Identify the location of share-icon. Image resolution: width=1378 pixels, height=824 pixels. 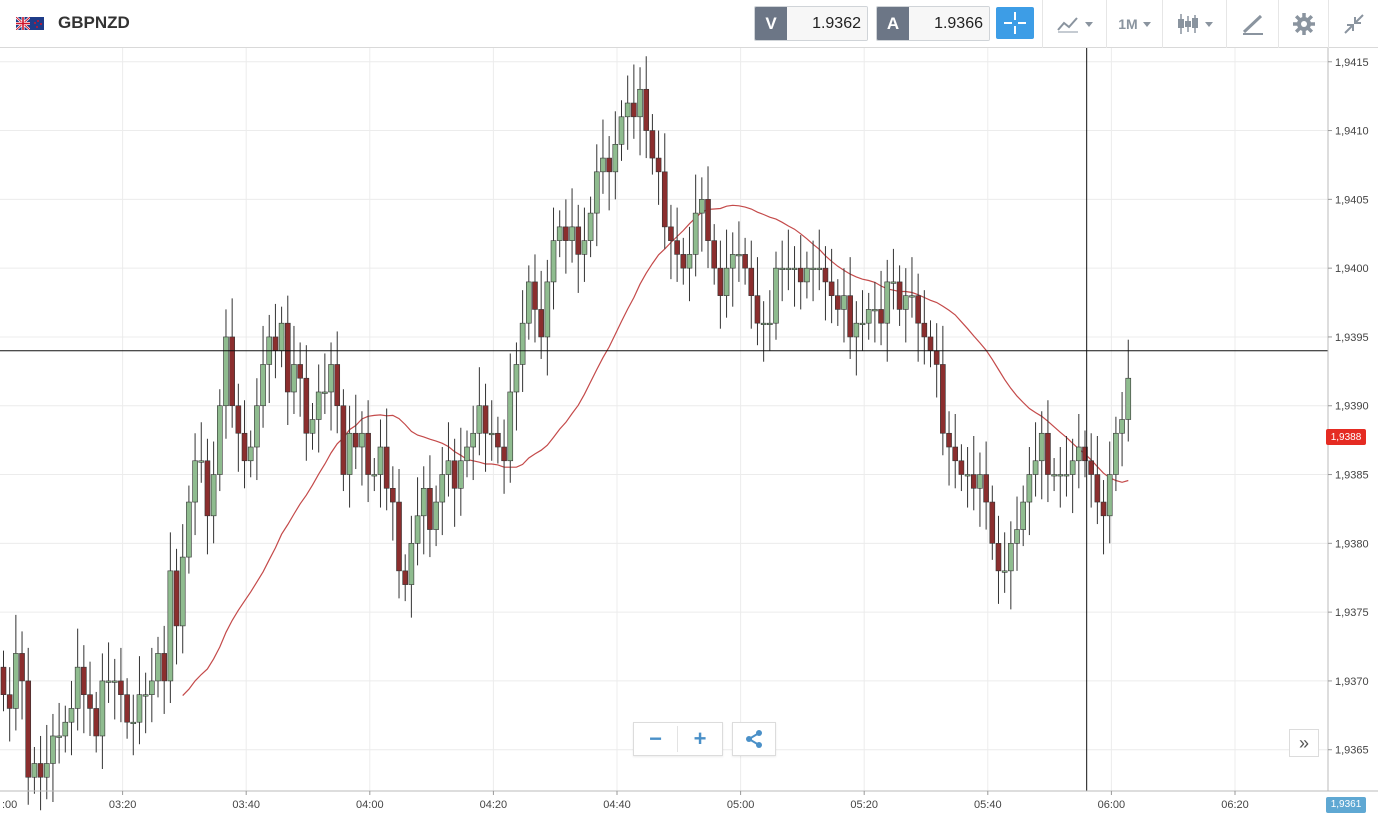
(754, 739).